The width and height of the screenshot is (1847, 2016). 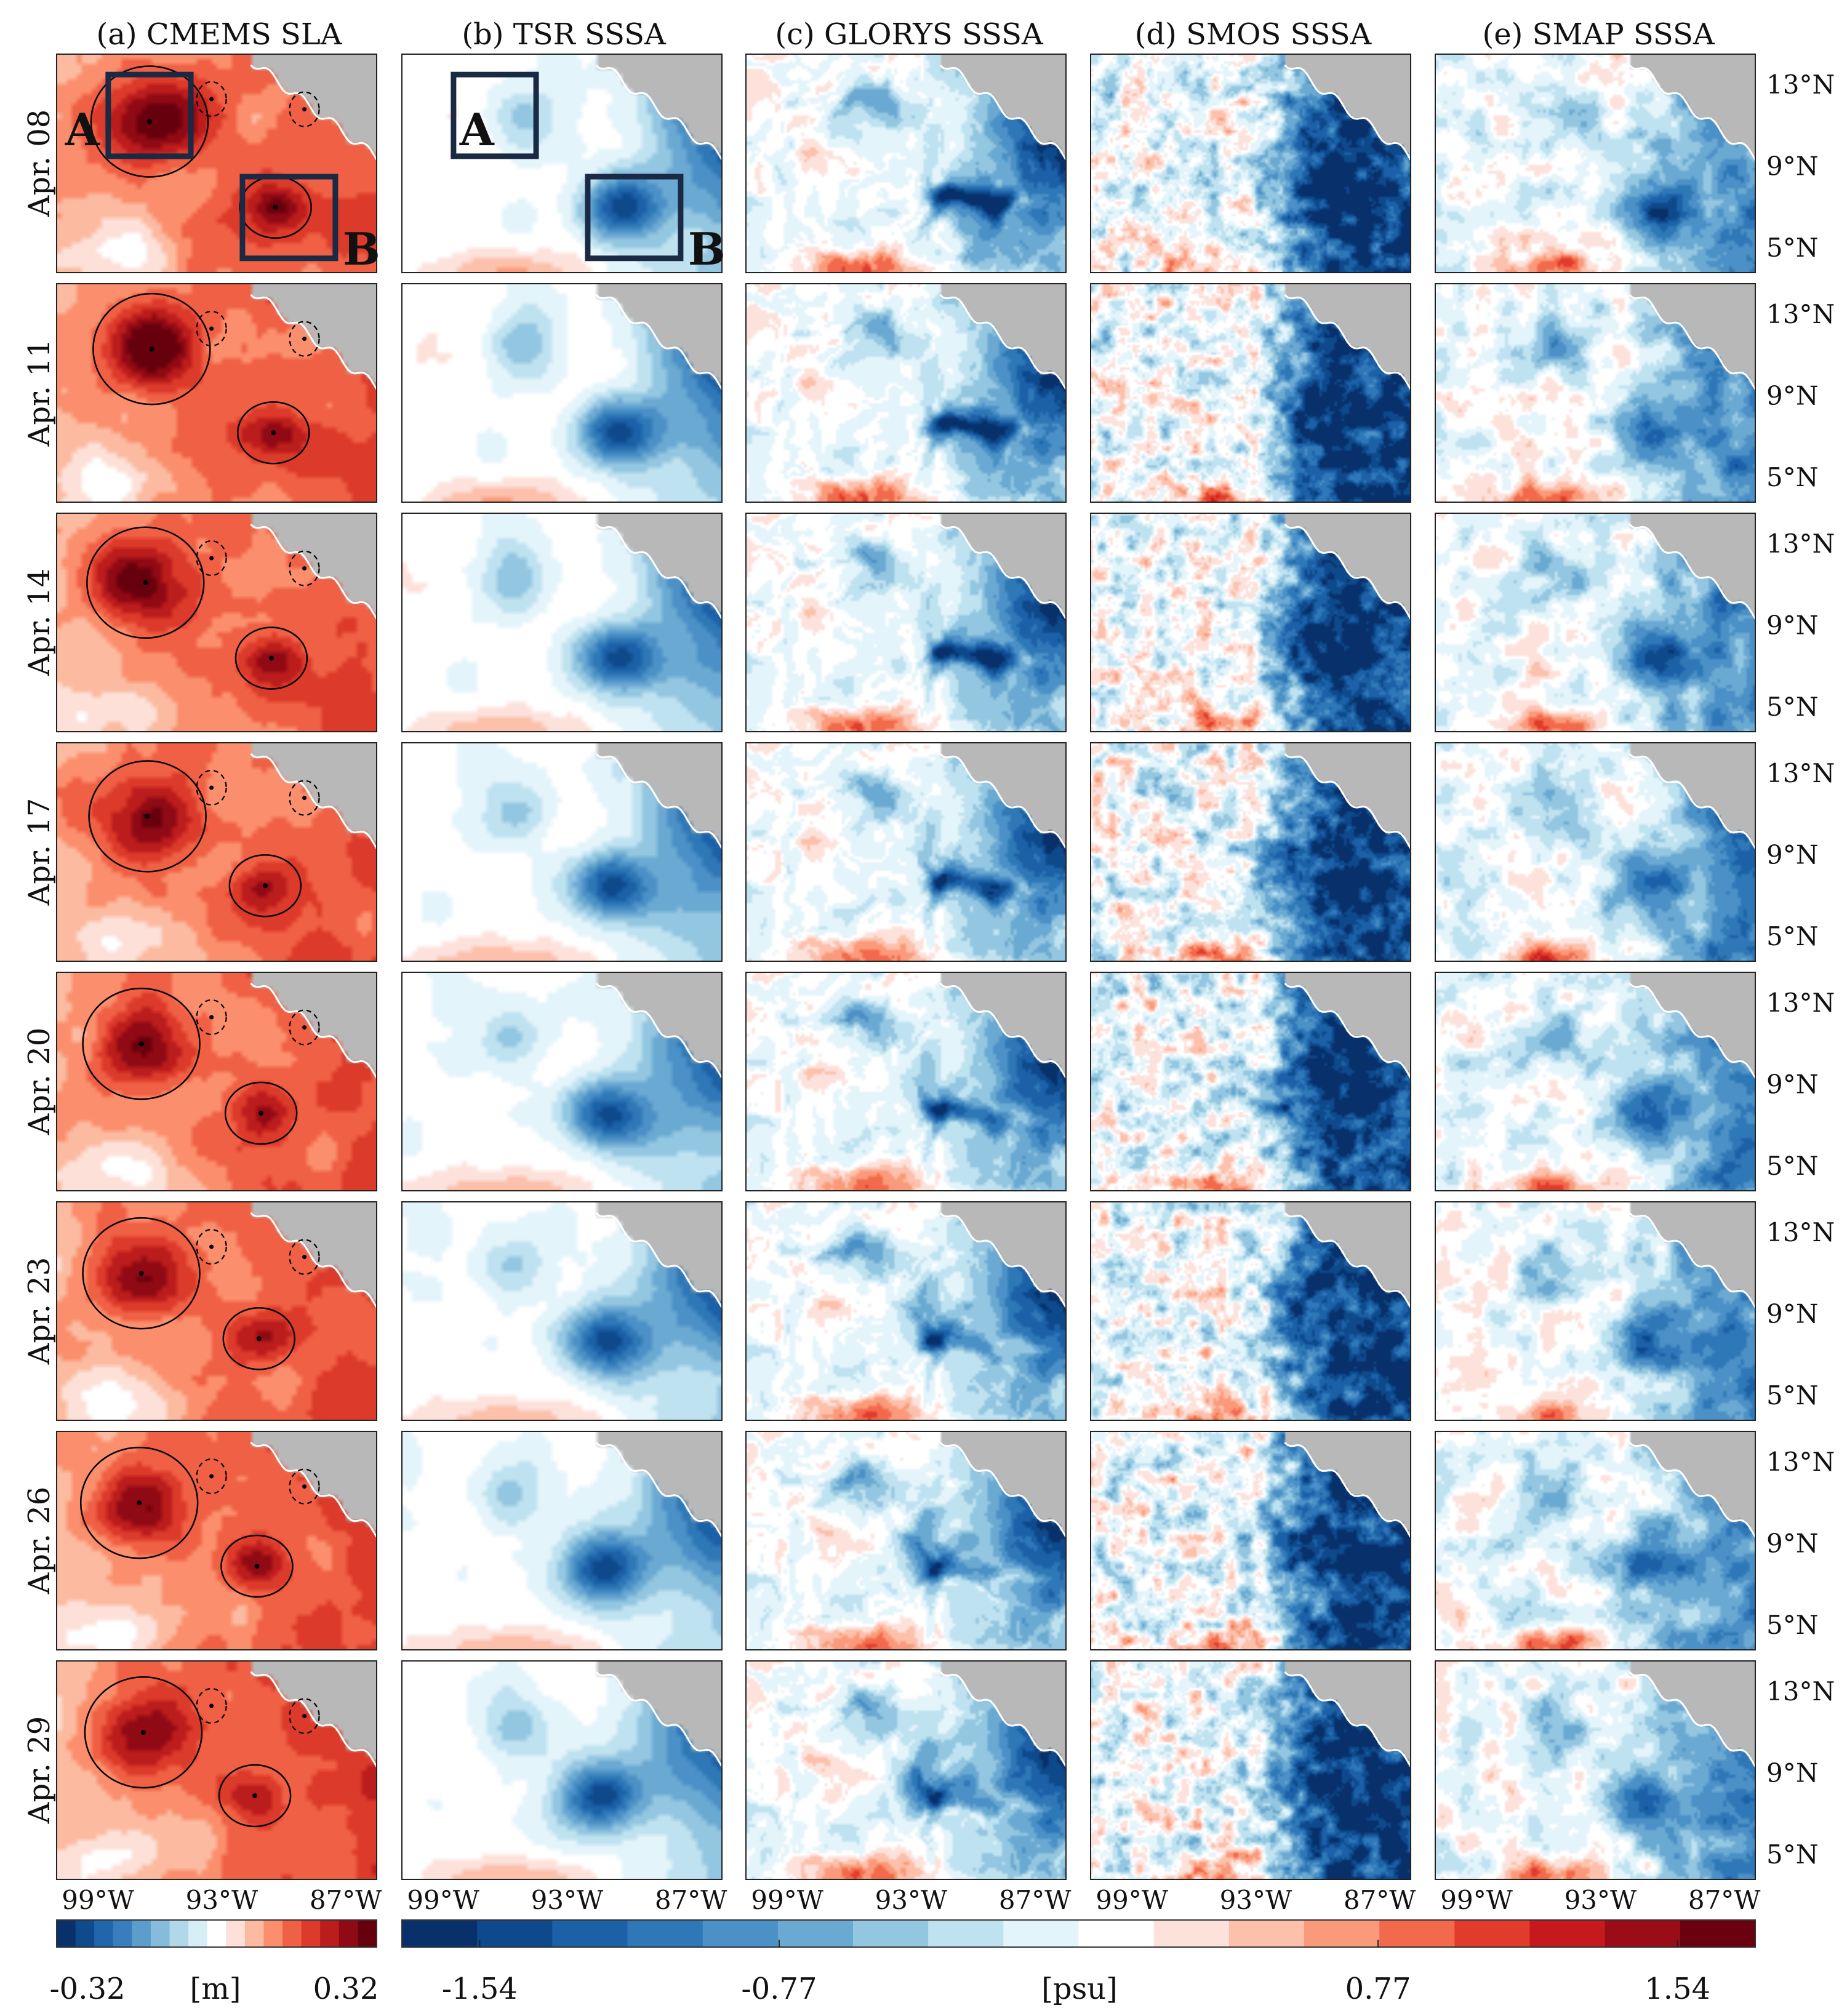 I want to click on colorbar-tick-label: 0.32, so click(x=346, y=1989).